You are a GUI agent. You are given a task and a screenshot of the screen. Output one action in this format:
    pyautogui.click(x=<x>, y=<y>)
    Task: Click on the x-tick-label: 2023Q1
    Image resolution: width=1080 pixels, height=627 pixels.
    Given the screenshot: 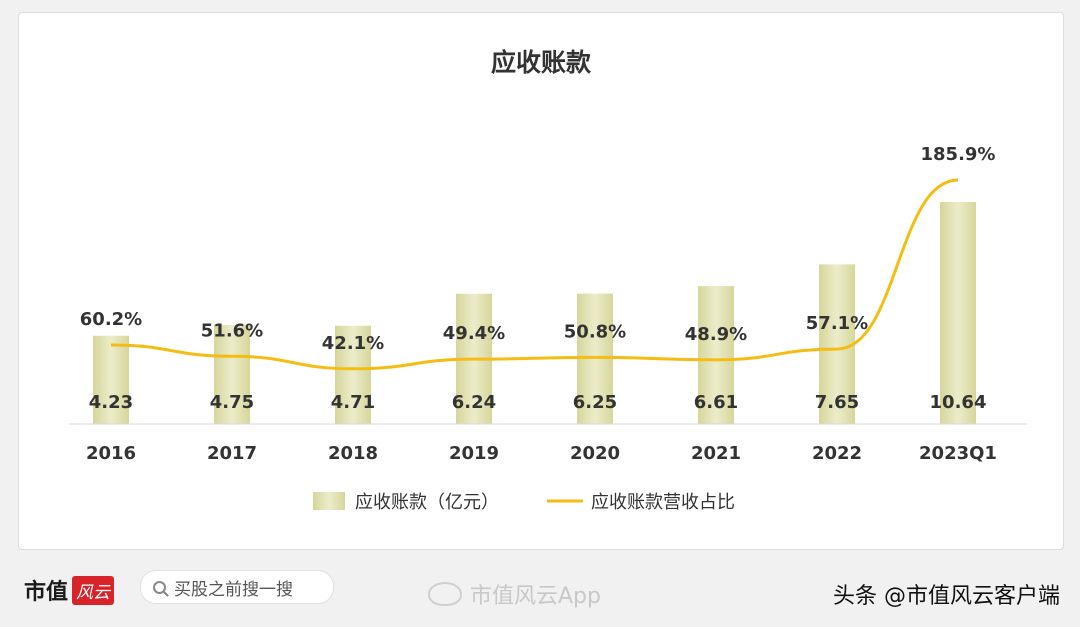 What is the action you would take?
    pyautogui.click(x=958, y=453)
    